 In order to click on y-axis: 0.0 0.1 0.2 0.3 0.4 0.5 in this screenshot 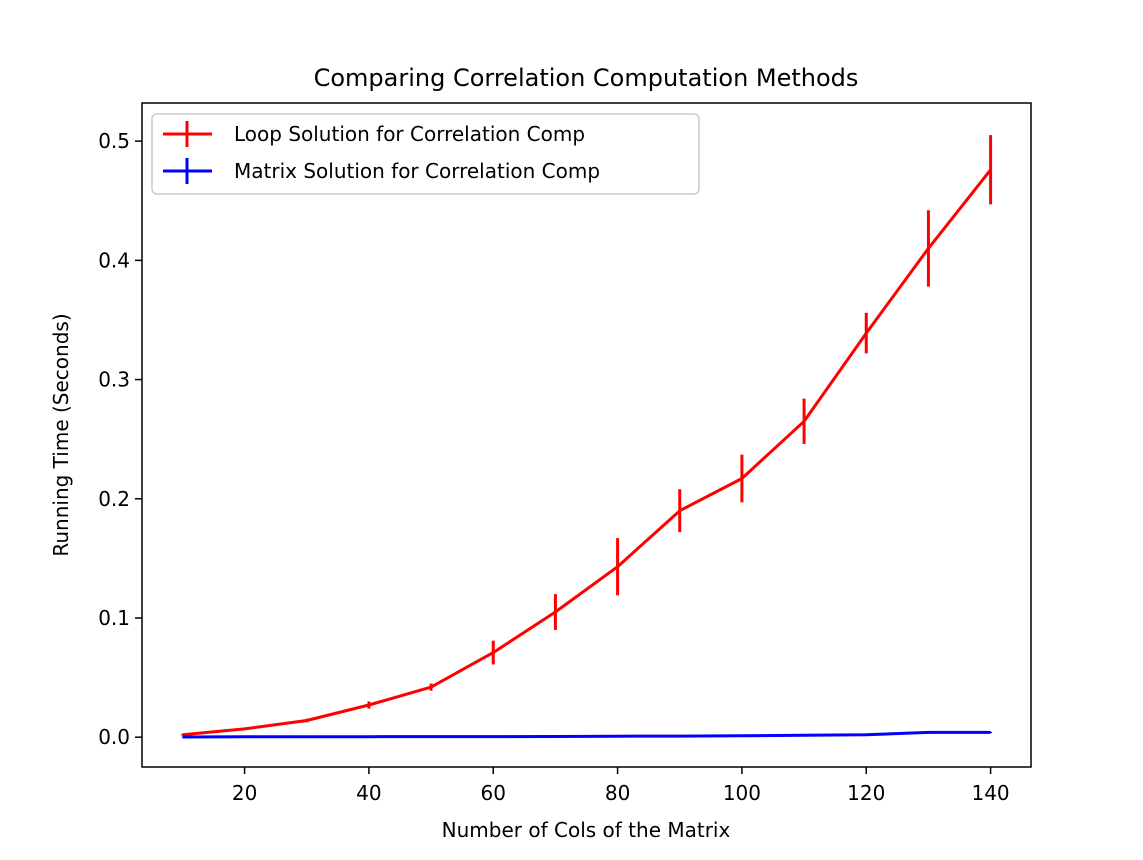, I will do `click(120, 439)`.